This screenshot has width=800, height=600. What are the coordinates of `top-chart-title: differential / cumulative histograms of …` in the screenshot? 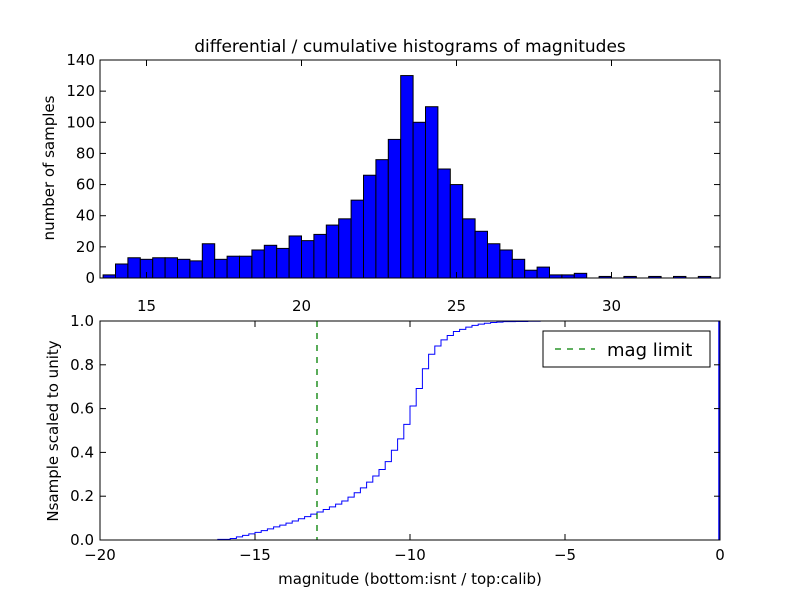 It's located at (410, 47).